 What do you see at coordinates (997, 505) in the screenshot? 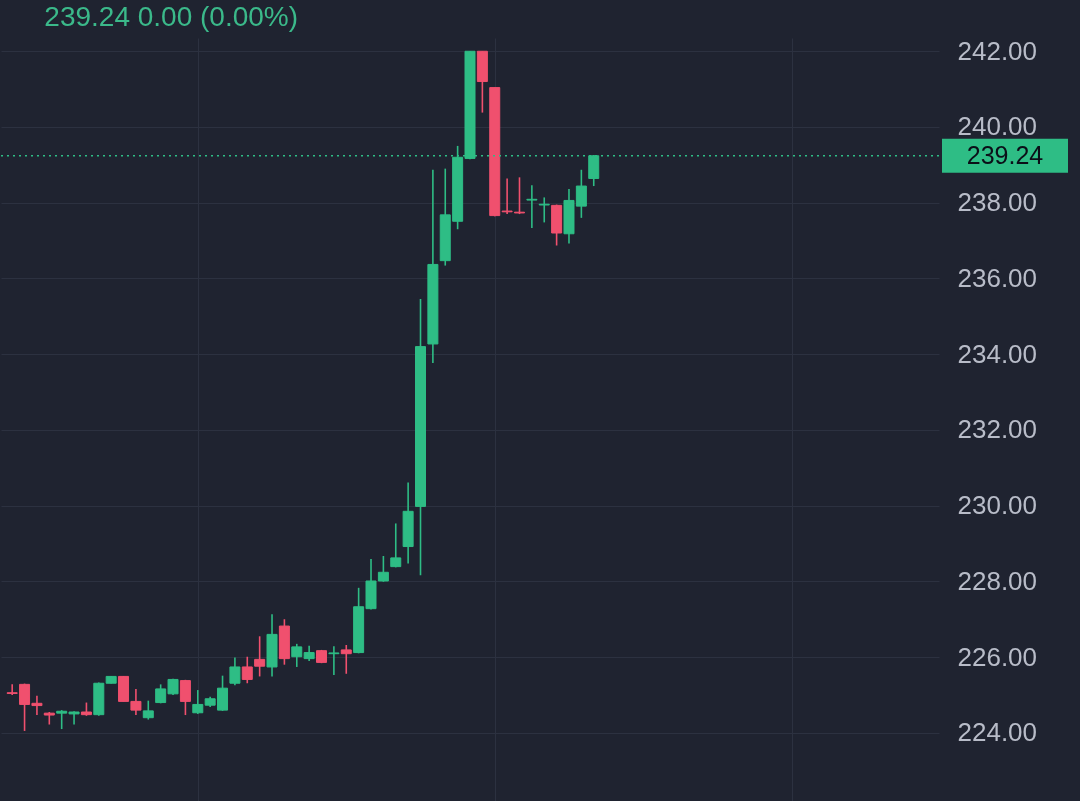
I see `y-tick-label: 230.00` at bounding box center [997, 505].